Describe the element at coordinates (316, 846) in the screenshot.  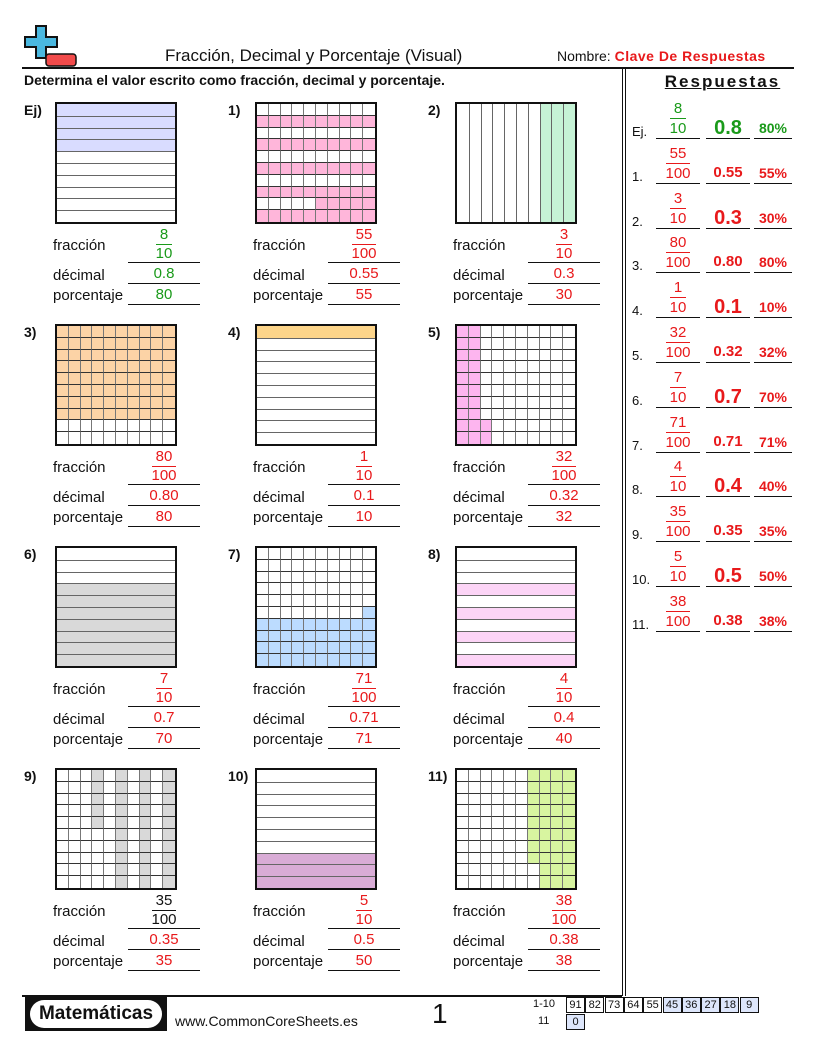
I see `strip` at that location.